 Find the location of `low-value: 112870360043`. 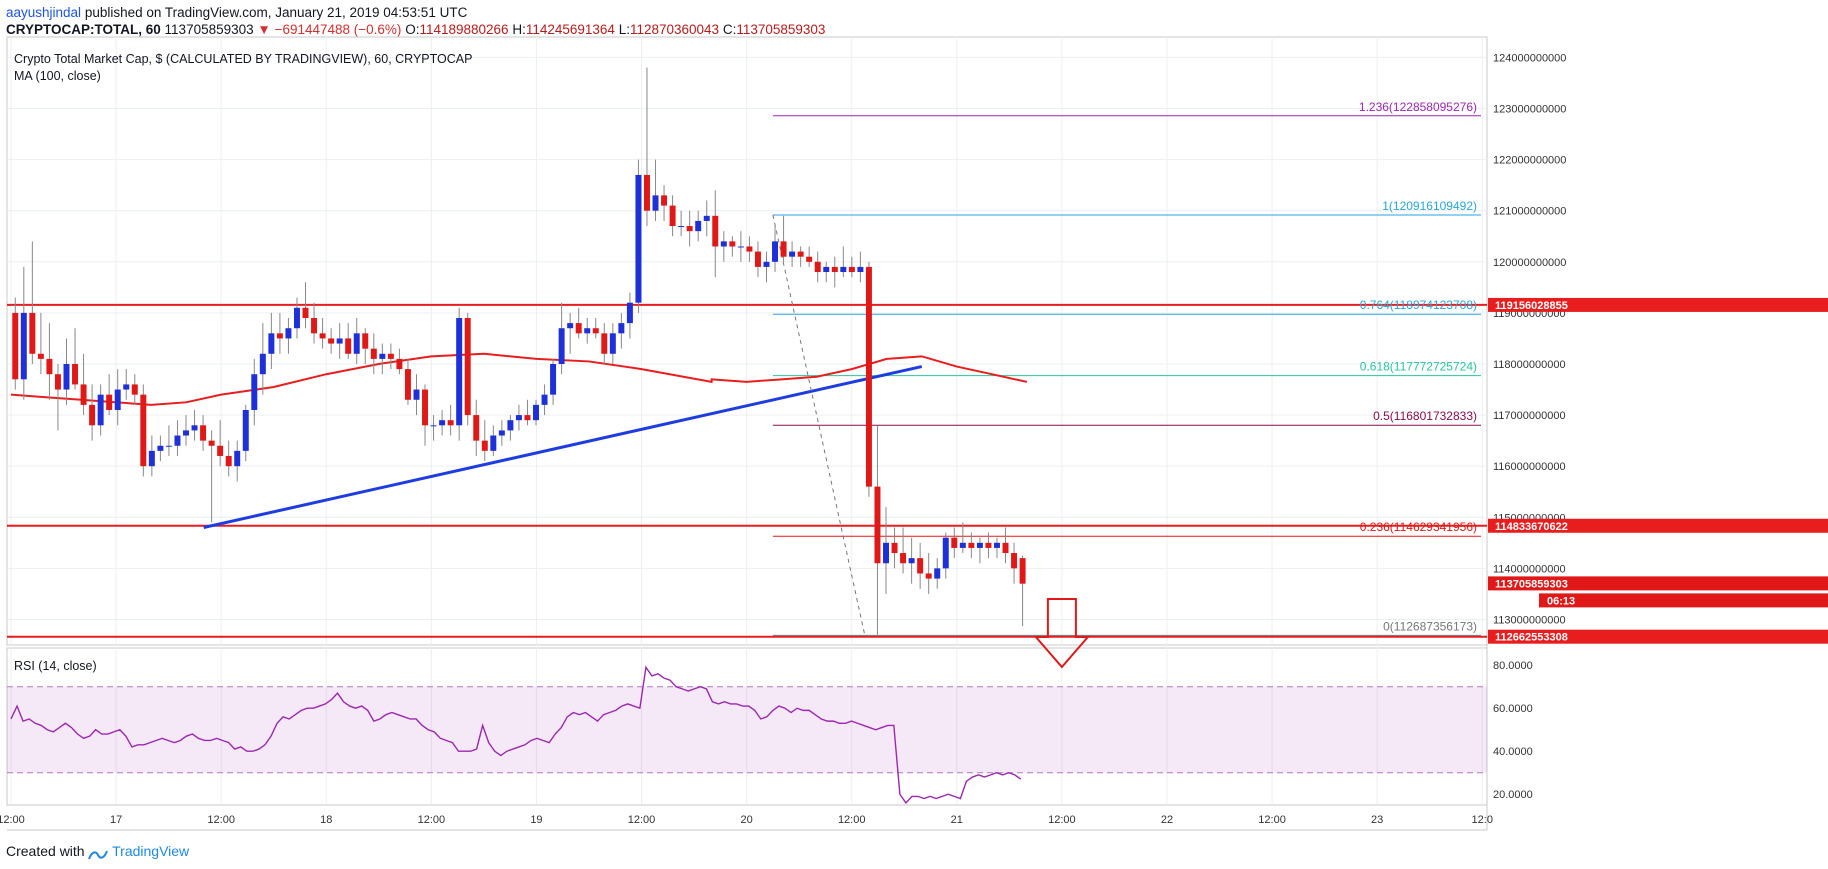

low-value: 112870360043 is located at coordinates (674, 29).